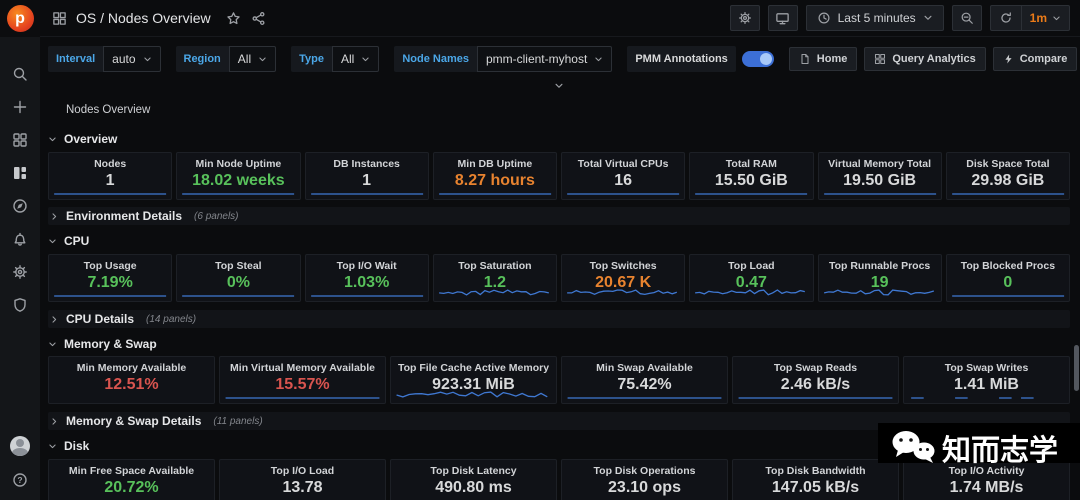 The width and height of the screenshot is (1080, 500). Describe the element at coordinates (20, 272) in the screenshot. I see `settings-gear-icon` at that location.